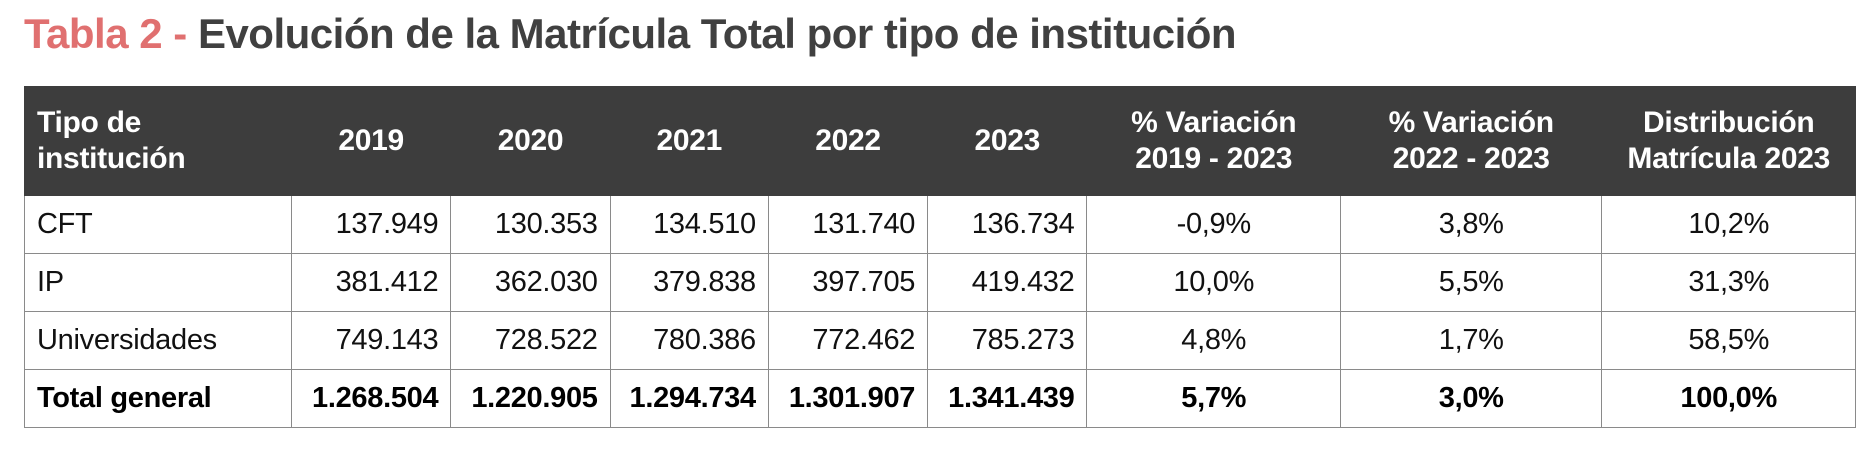 This screenshot has height=454, width=1864. I want to click on cell-2021: 134.510, so click(689, 224).